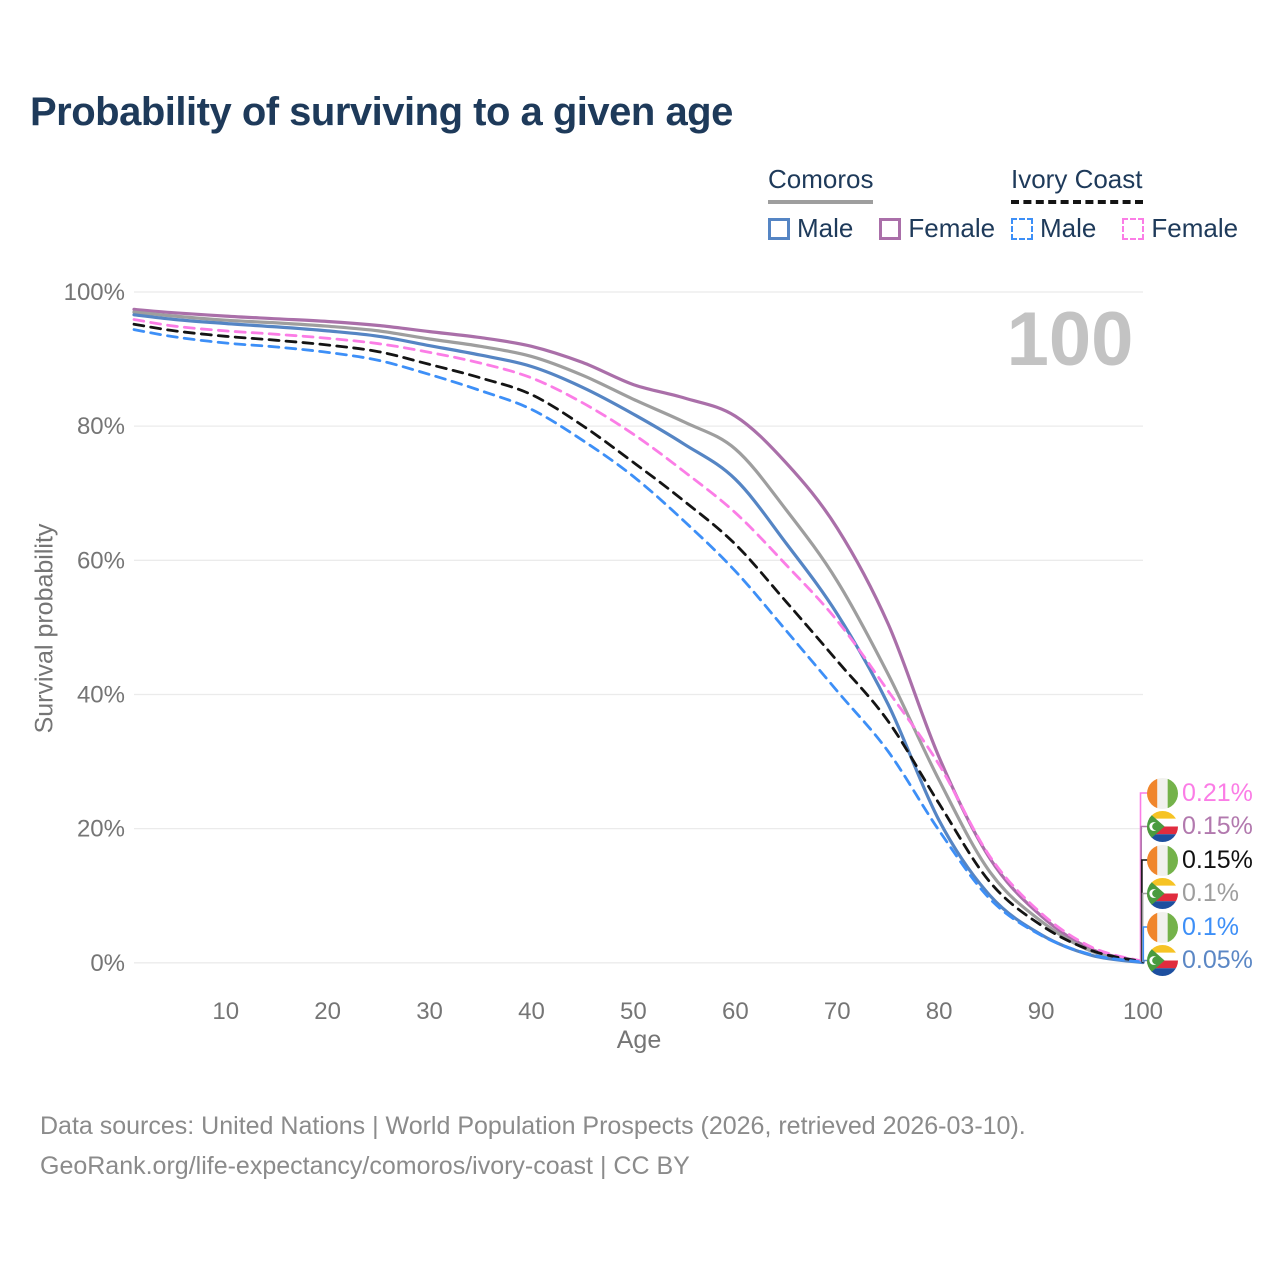 The image size is (1280, 1280). Describe the element at coordinates (327, 1011) in the screenshot. I see `x-tick-label: 20` at that location.